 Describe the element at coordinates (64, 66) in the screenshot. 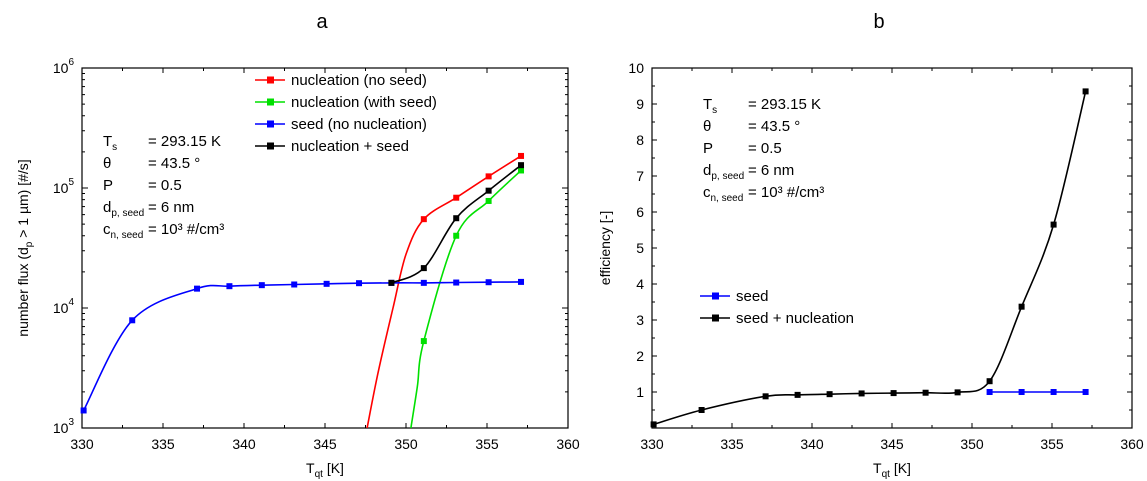

I see `y-tick-label: 10⁶` at that location.